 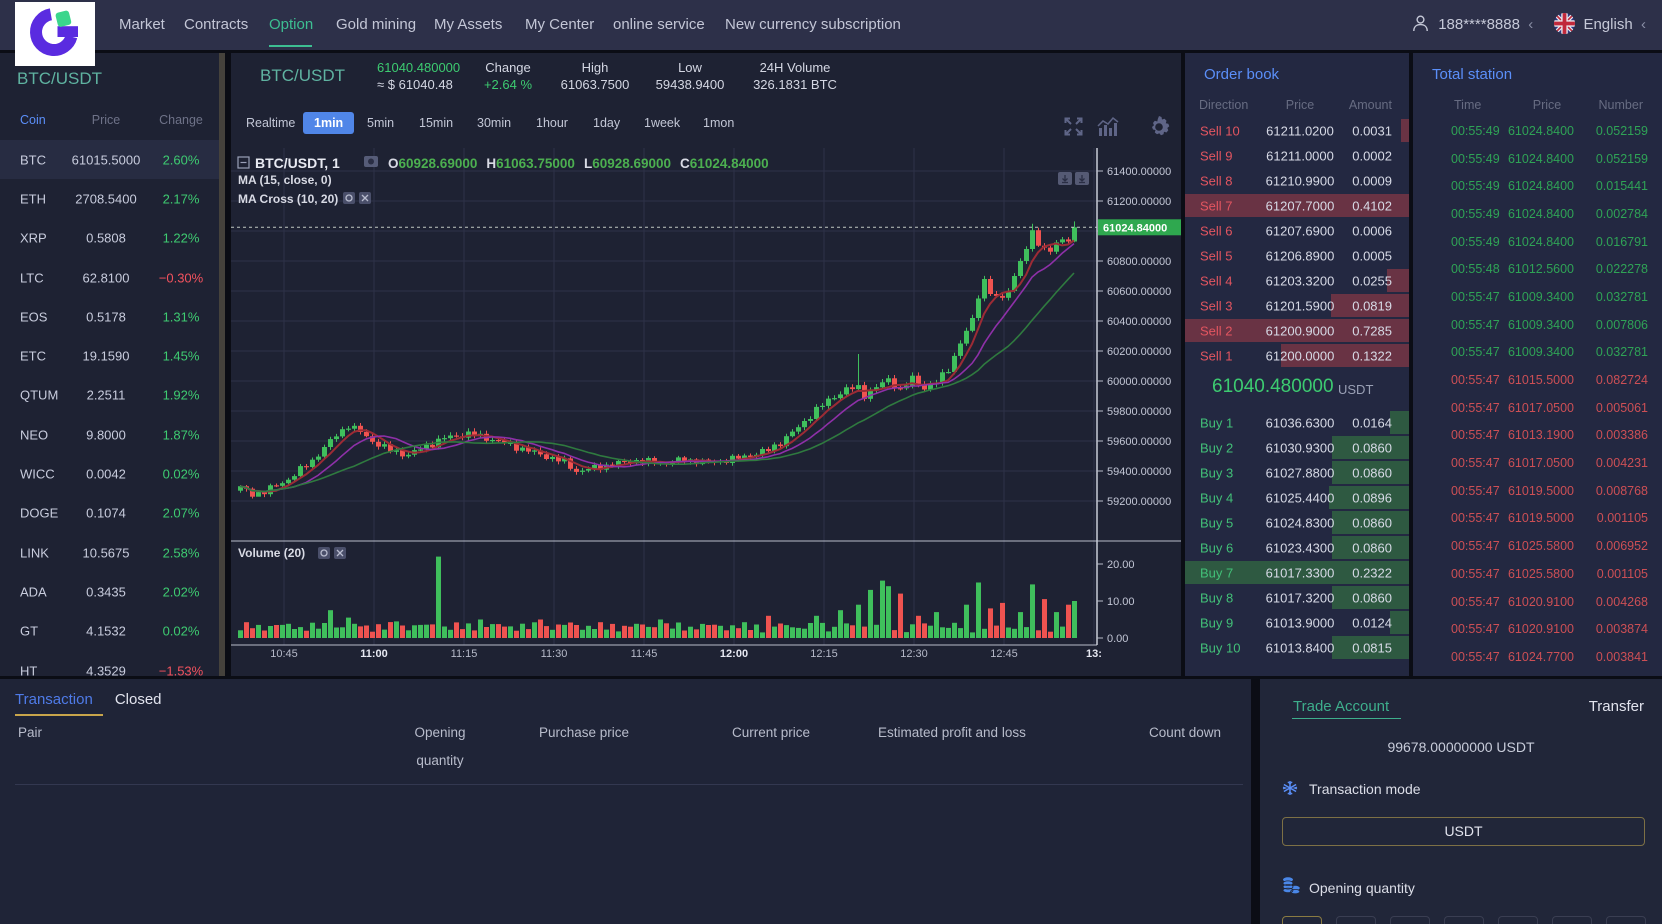 What do you see at coordinates (1139, 322) in the screenshot?
I see `svg-text: 60400.00000` at bounding box center [1139, 322].